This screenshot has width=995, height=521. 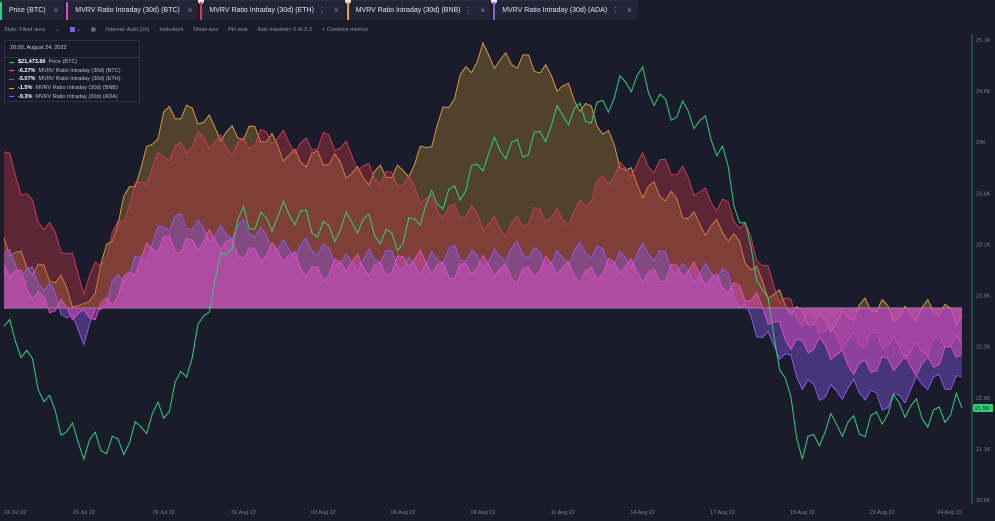 I want to click on tab-mvrv-eth: MVRV Ratio Intraday (30d) (ETH) ⋮ ×, so click(x=271, y=10).